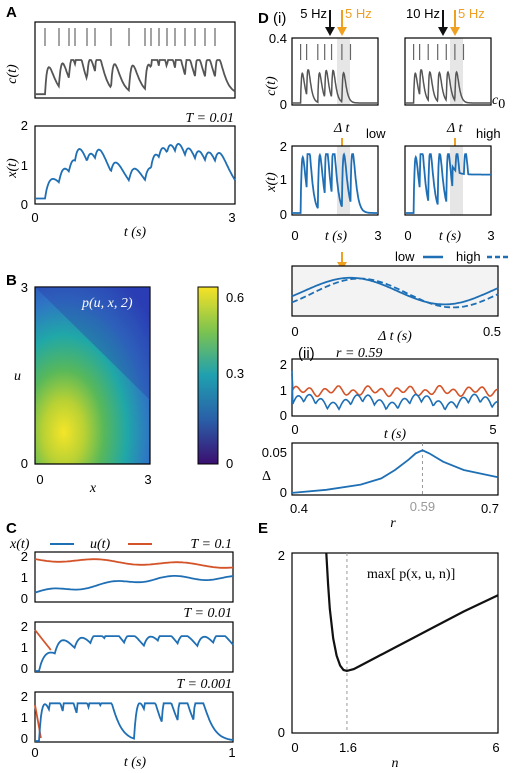 This screenshot has height=773, width=517. Describe the element at coordinates (283, 179) in the screenshot. I see `di-x-ytick-1: 1` at that location.